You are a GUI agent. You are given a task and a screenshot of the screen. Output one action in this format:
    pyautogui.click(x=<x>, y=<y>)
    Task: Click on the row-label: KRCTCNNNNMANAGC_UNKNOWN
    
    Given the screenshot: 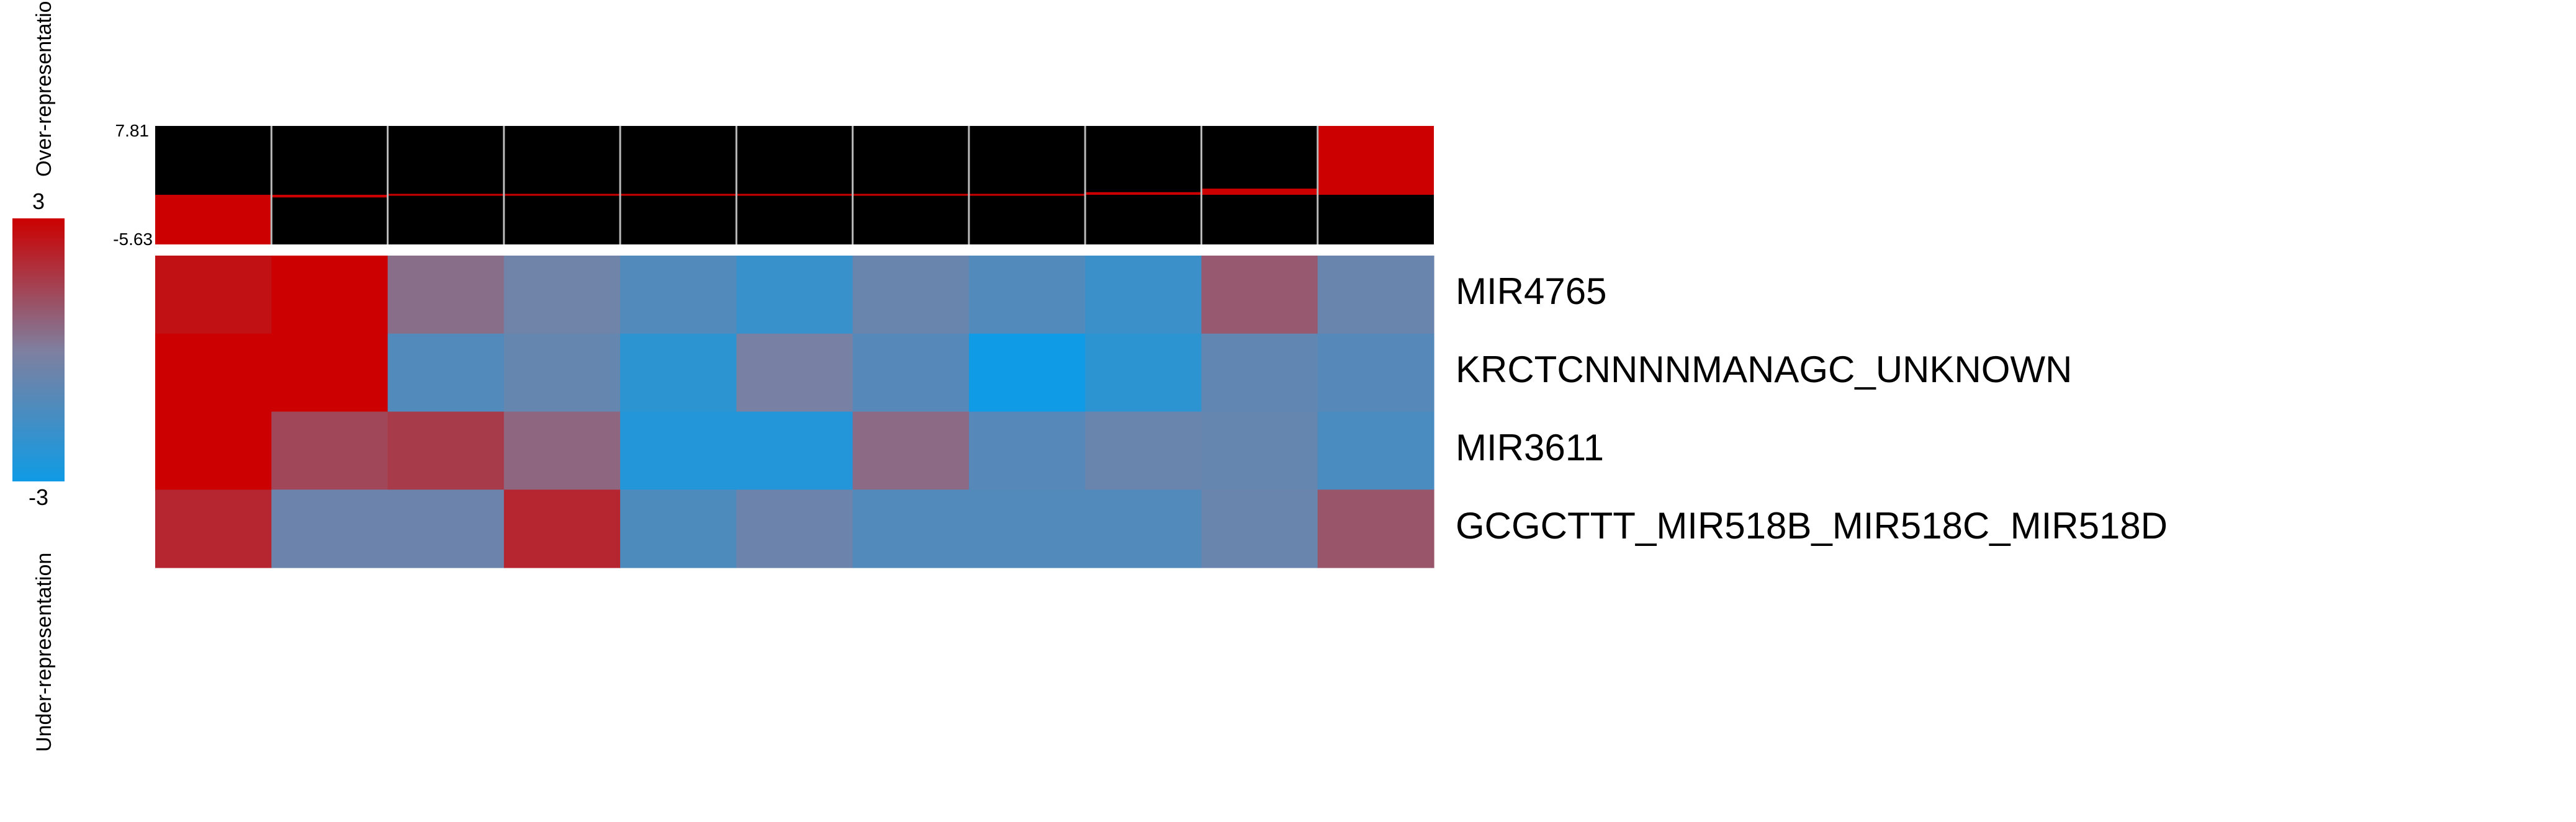 What is the action you would take?
    pyautogui.click(x=1764, y=370)
    